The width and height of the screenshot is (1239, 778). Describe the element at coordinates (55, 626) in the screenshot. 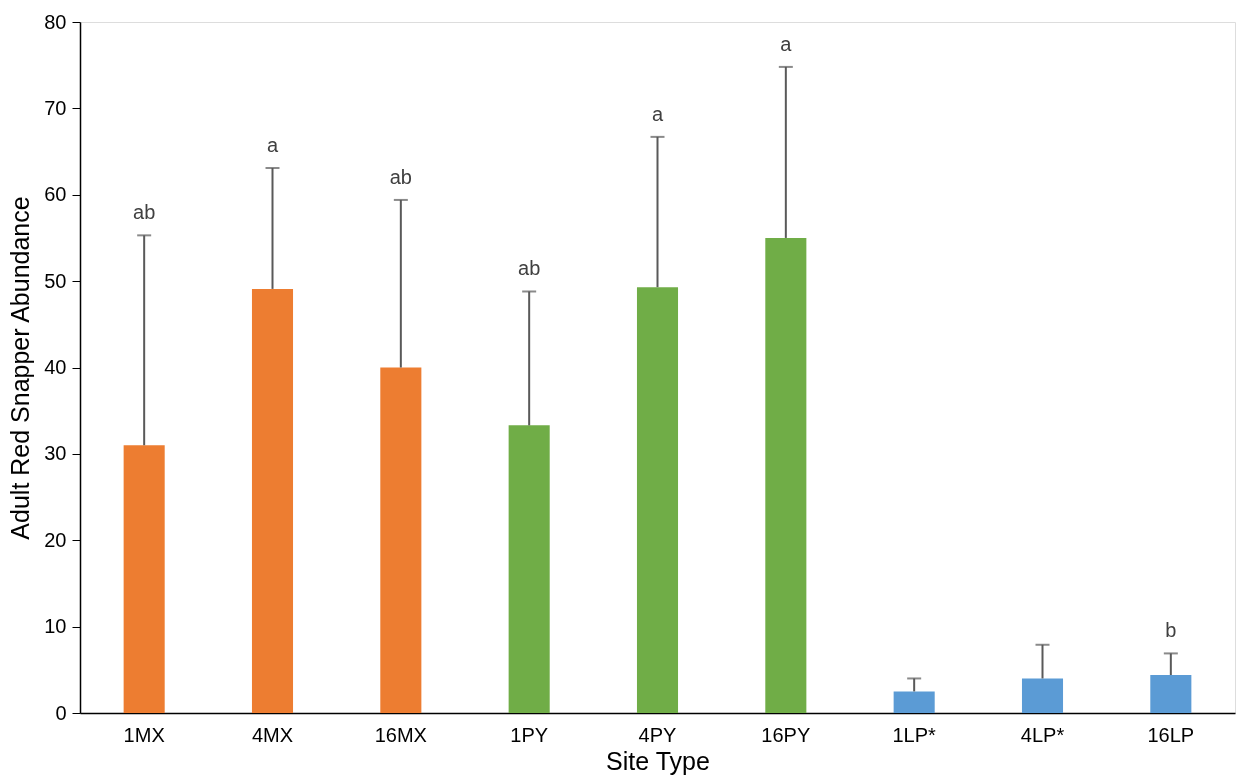

I see `y-tick-label: 10` at that location.